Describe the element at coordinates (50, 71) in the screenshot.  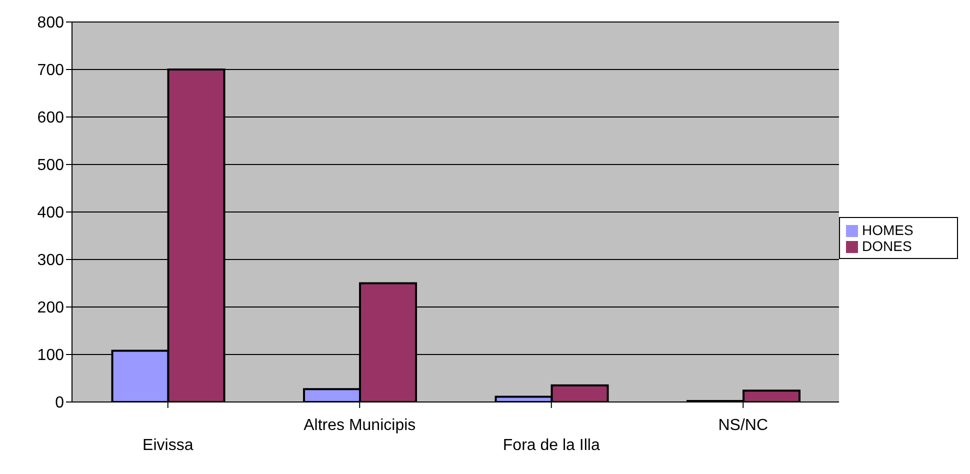
I see `y-tick-label: 700` at that location.